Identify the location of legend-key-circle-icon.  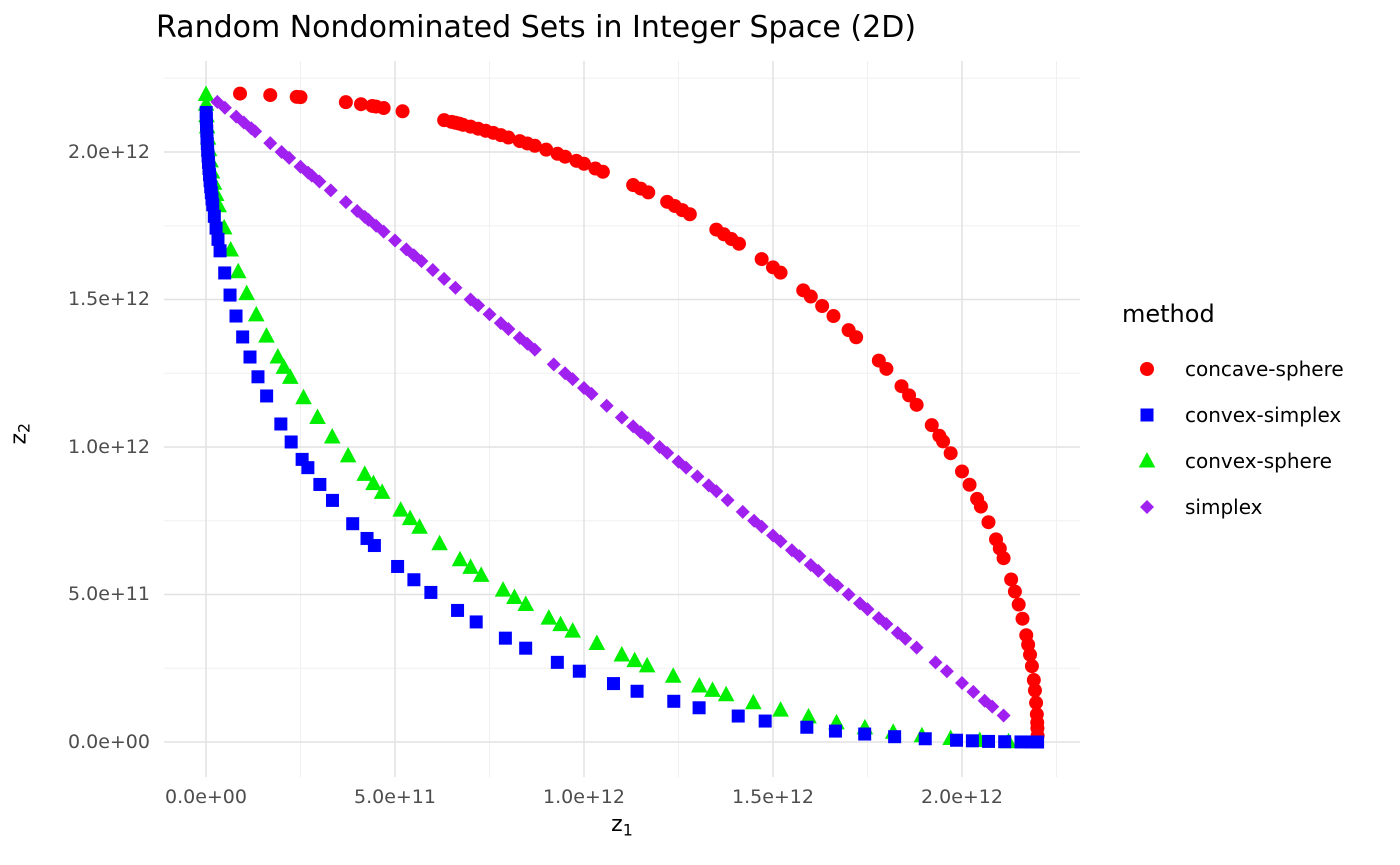
(1147, 369).